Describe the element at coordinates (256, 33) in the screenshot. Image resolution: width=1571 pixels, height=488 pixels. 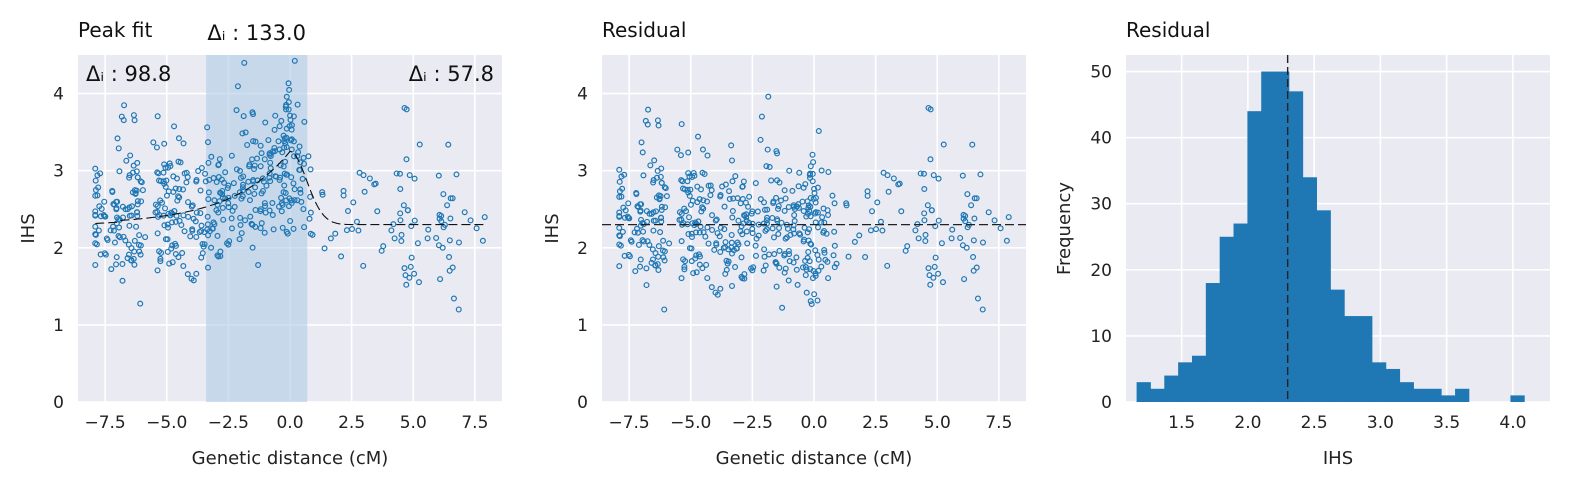
I see `annotation-center: Δᵢ : 133.0` at that location.